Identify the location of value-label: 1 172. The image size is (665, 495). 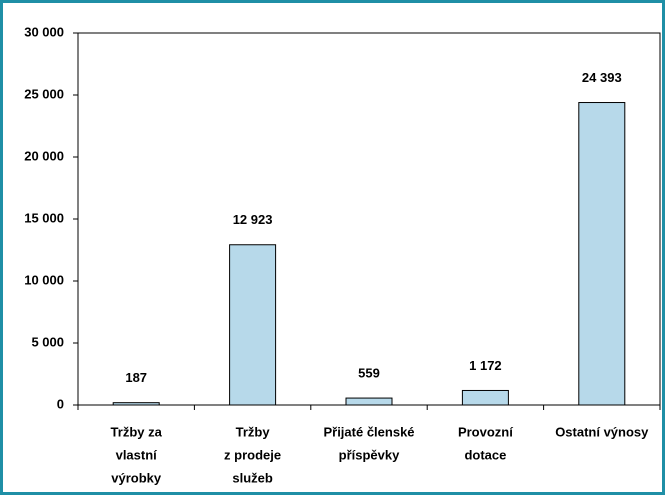
(485, 365).